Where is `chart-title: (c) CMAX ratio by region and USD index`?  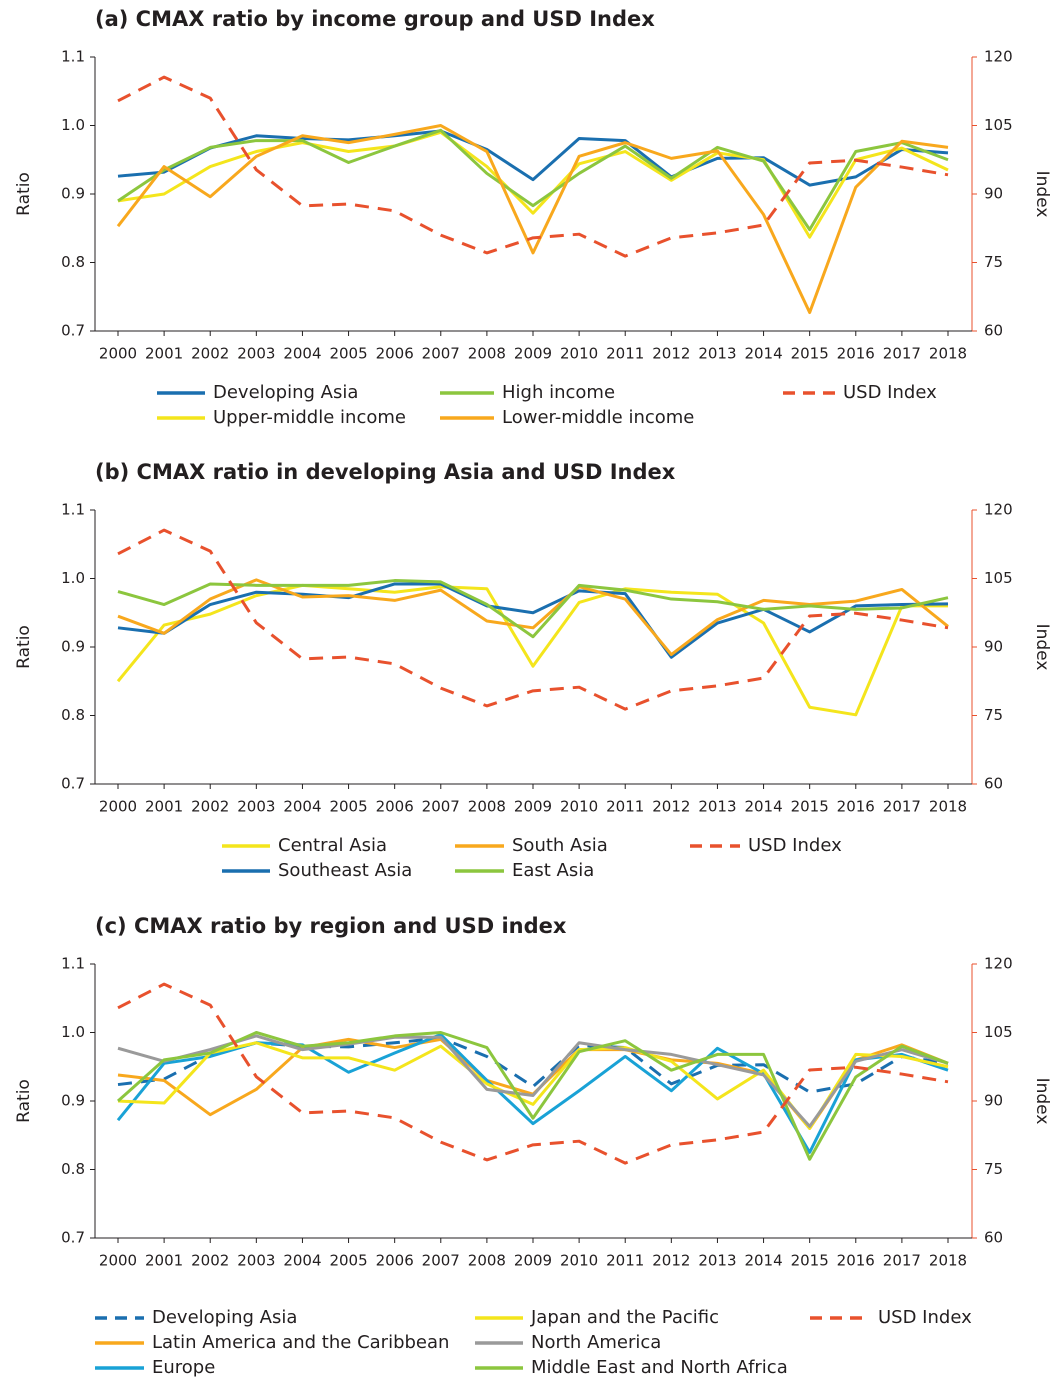 chart-title: (c) CMAX ratio by region and USD index is located at coordinates (331, 926).